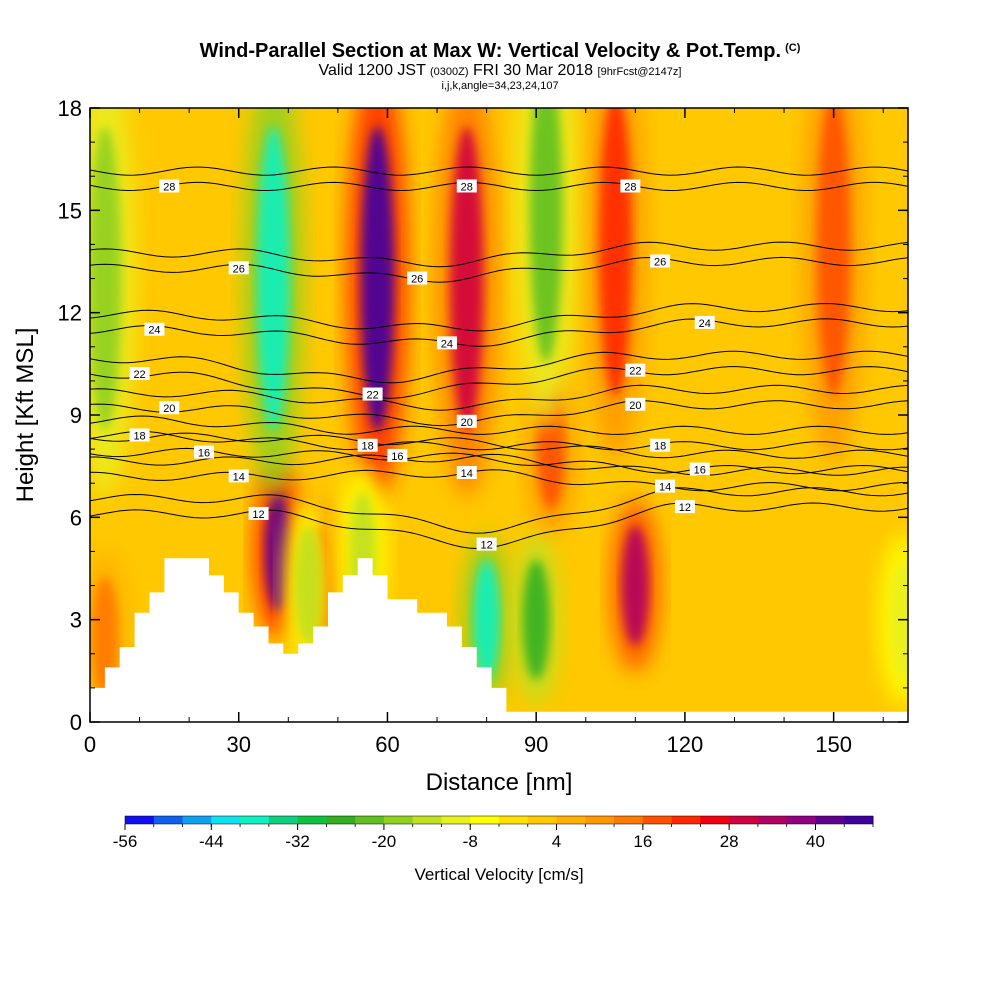 This screenshot has width=1000, height=1000. What do you see at coordinates (556, 841) in the screenshot?
I see `colorbar-tick-label: 4` at bounding box center [556, 841].